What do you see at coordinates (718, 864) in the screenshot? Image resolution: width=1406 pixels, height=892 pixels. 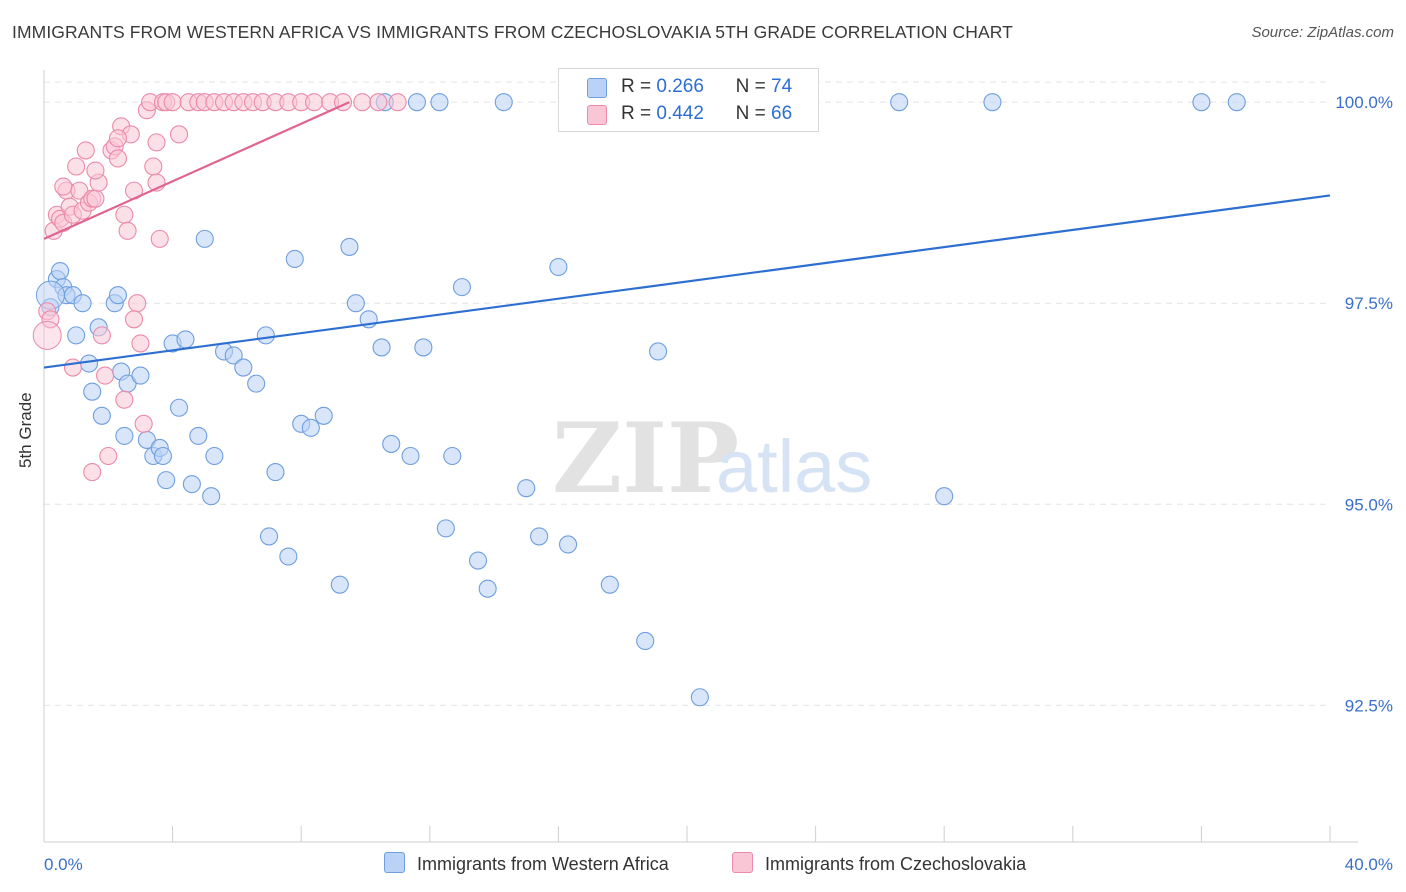 I see `x-tick-labels: 0.0% 40.0%` at bounding box center [718, 864].